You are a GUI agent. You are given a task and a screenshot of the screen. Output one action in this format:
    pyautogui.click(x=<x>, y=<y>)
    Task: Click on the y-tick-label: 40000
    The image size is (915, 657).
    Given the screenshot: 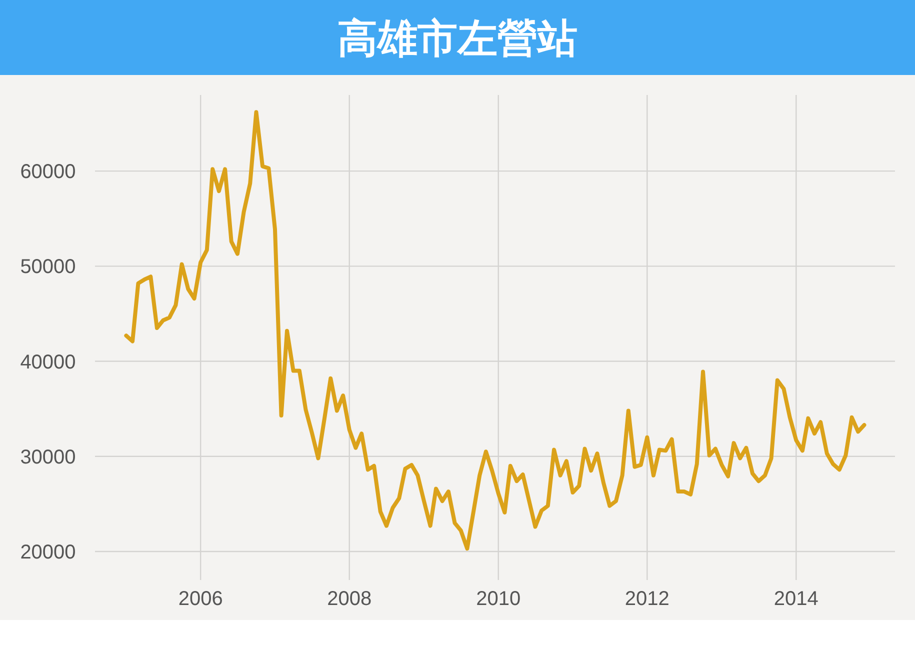 What is the action you would take?
    pyautogui.click(x=48, y=362)
    